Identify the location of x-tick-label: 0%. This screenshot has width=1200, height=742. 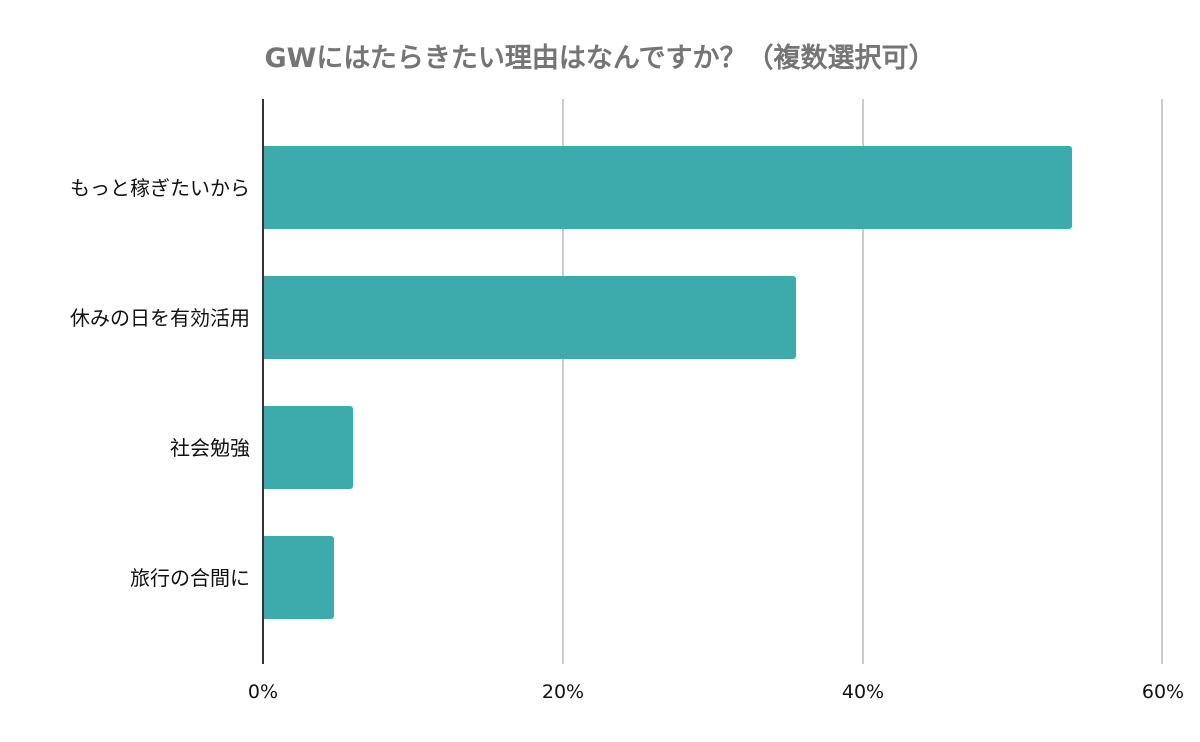
(263, 692).